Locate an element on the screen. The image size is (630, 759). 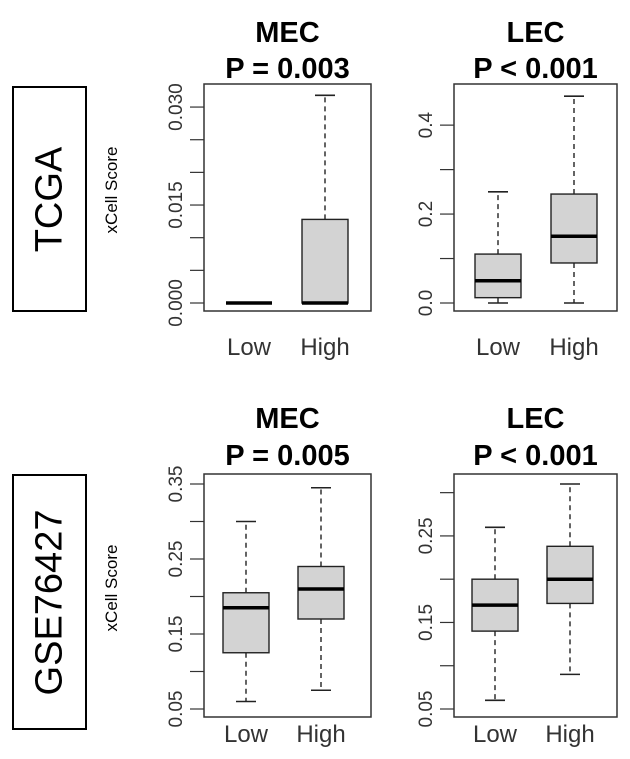
y-tick-label: 0.030 is located at coordinates (176, 107).